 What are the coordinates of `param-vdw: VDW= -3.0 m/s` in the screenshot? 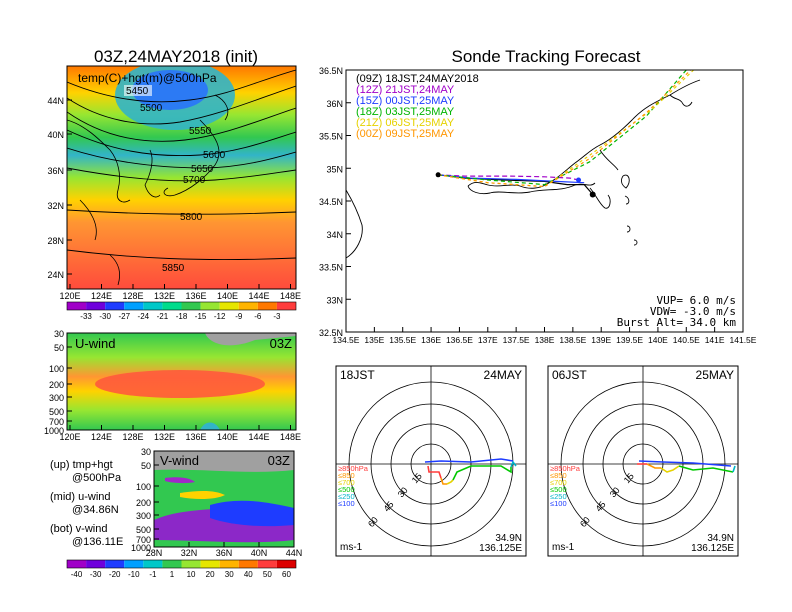 It's located at (693, 311).